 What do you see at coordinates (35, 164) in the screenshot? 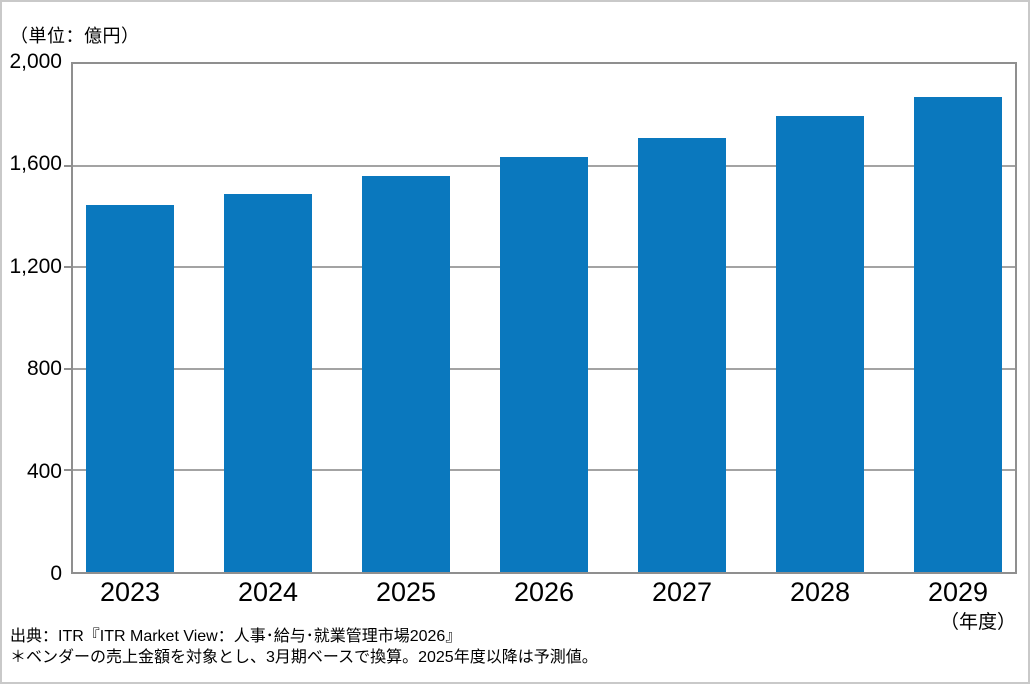
I see `y-tick-label: 1,600` at bounding box center [35, 164].